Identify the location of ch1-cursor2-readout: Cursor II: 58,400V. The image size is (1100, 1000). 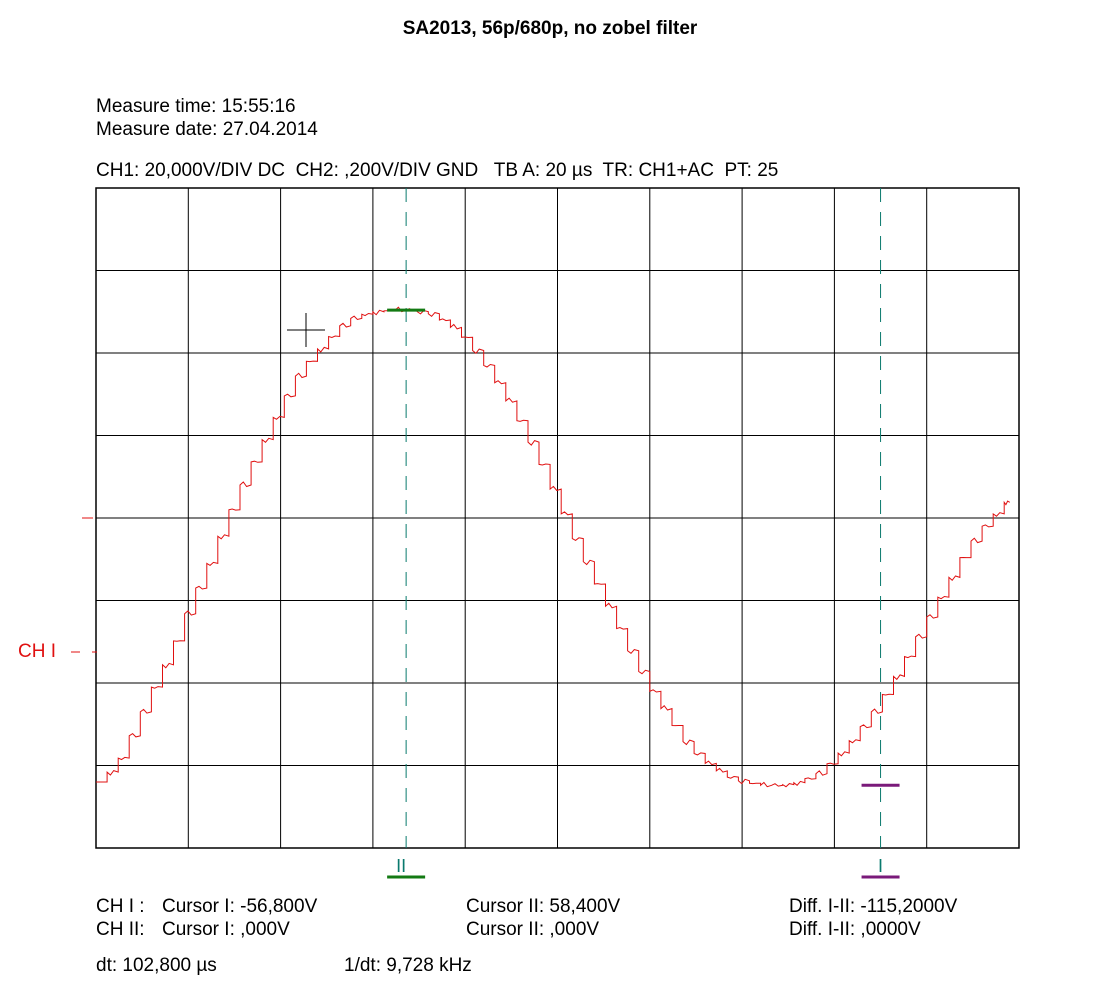
(543, 906).